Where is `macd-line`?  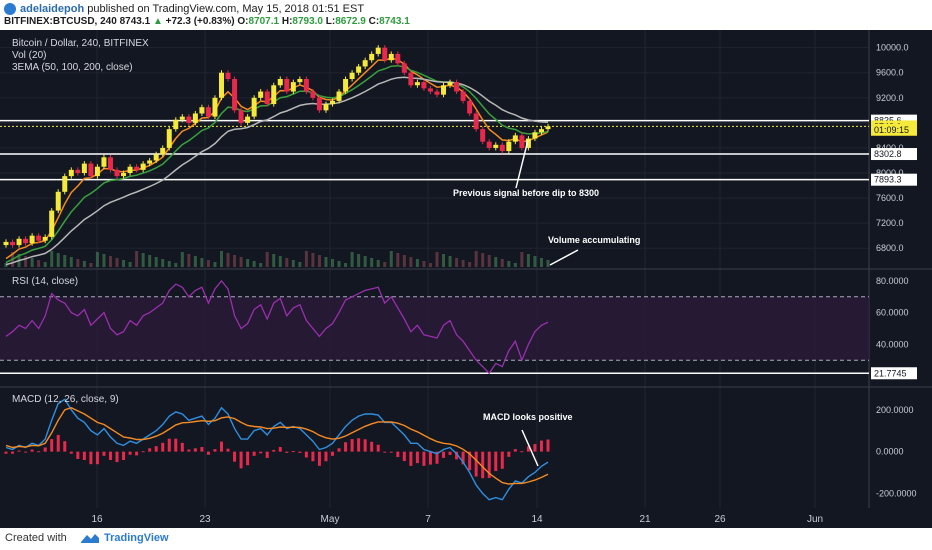 macd-line is located at coordinates (277, 449).